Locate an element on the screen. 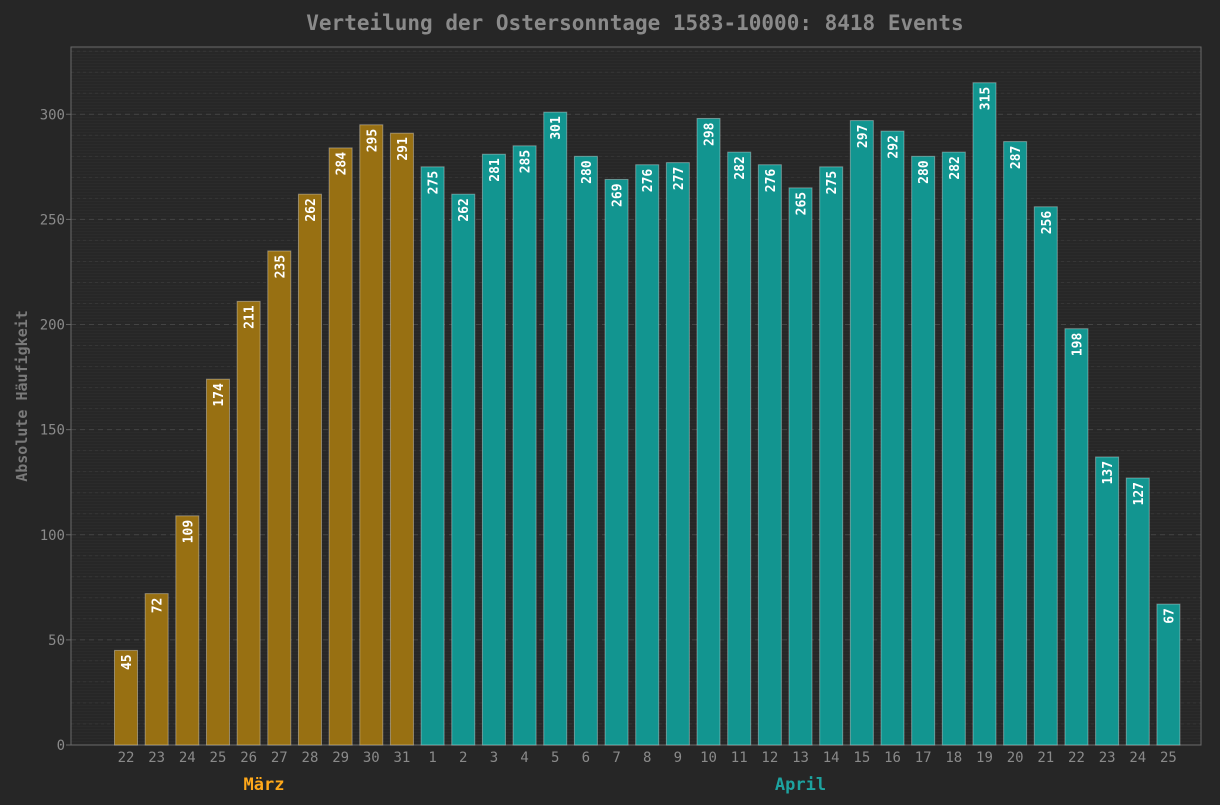  bar-value-label: 297 is located at coordinates (863, 136).